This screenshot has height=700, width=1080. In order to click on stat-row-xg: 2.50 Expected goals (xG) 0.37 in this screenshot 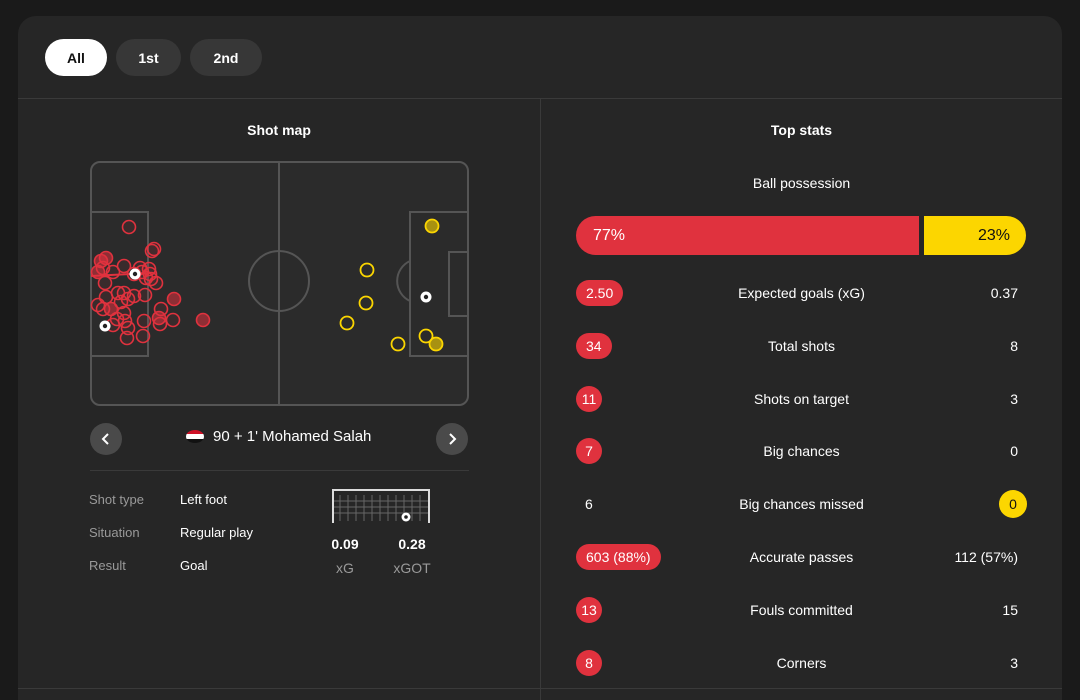, I will do `click(801, 293)`.